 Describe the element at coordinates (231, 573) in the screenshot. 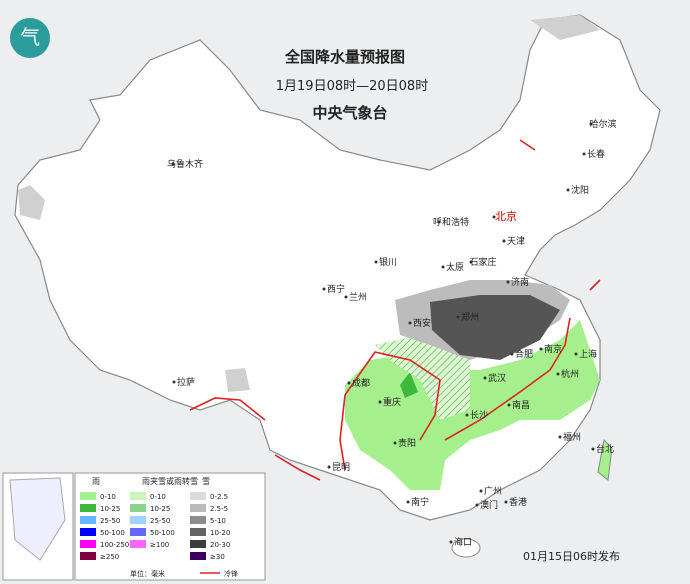

I see `legend-front-label: 冷锋` at that location.